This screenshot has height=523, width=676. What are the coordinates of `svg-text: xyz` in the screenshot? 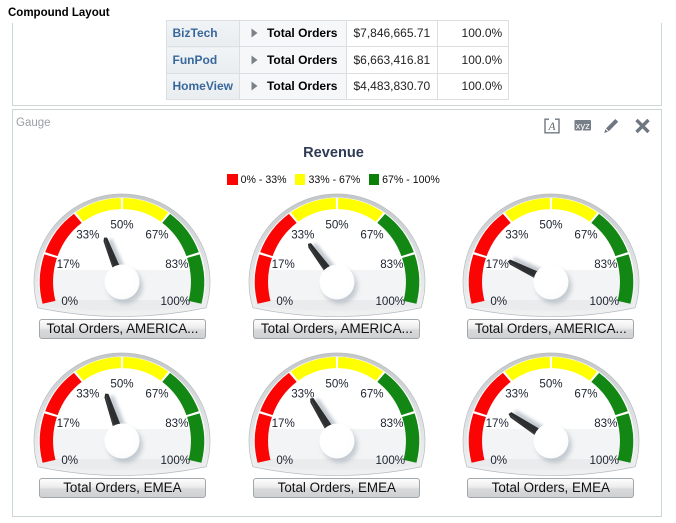 It's located at (583, 126).